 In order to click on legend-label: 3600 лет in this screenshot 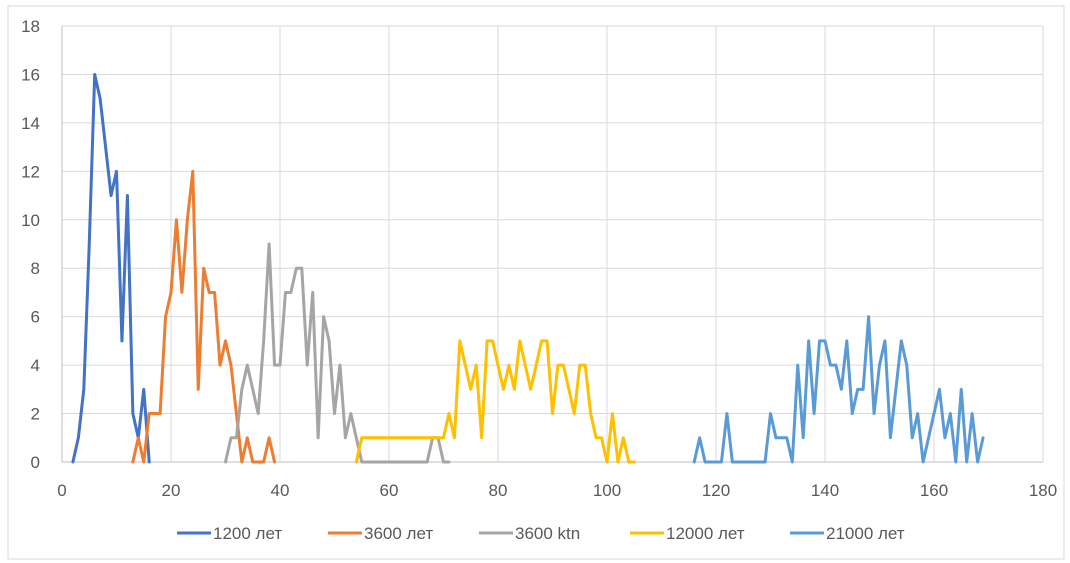, I will do `click(398, 533)`.